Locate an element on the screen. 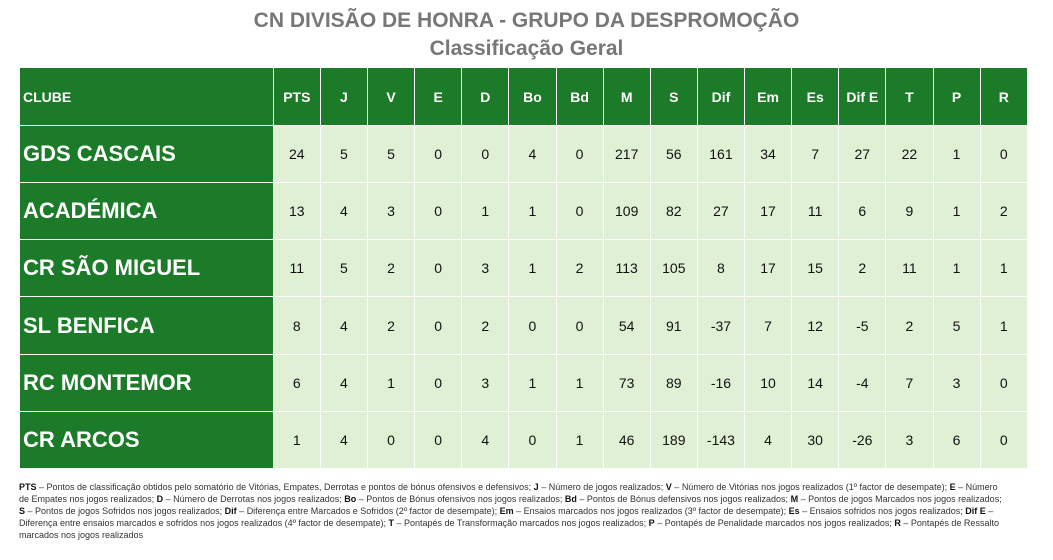  stat-cell: 105 is located at coordinates (673, 268).